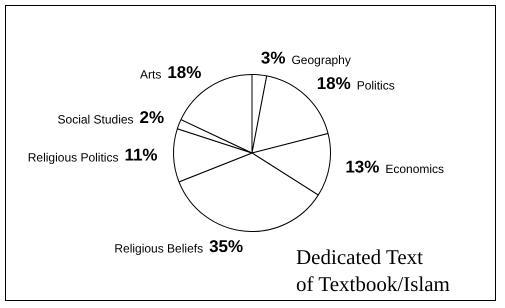 The width and height of the screenshot is (505, 308). Describe the element at coordinates (141, 155) in the screenshot. I see `data-label: 11%` at that location.